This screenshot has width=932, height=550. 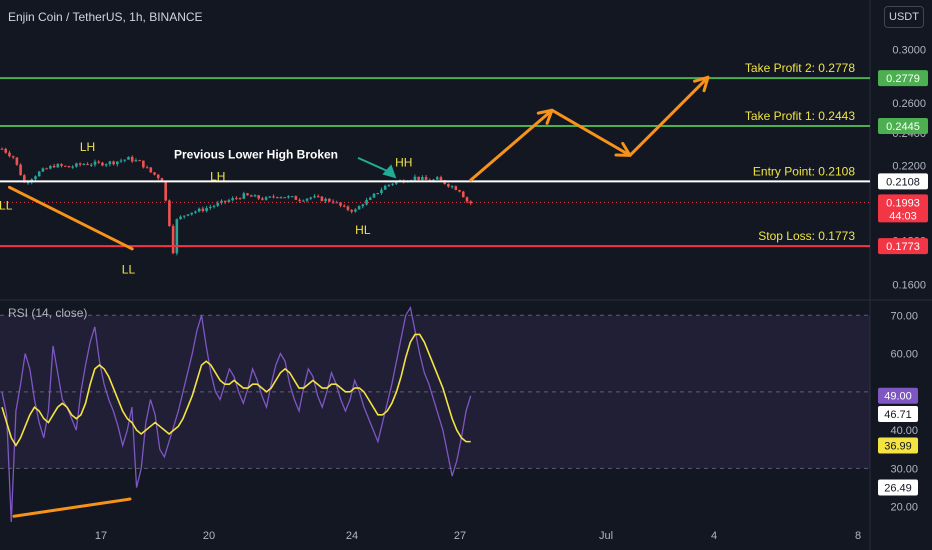 I want to click on rsi-title: RSI (14, close), so click(x=48, y=313).